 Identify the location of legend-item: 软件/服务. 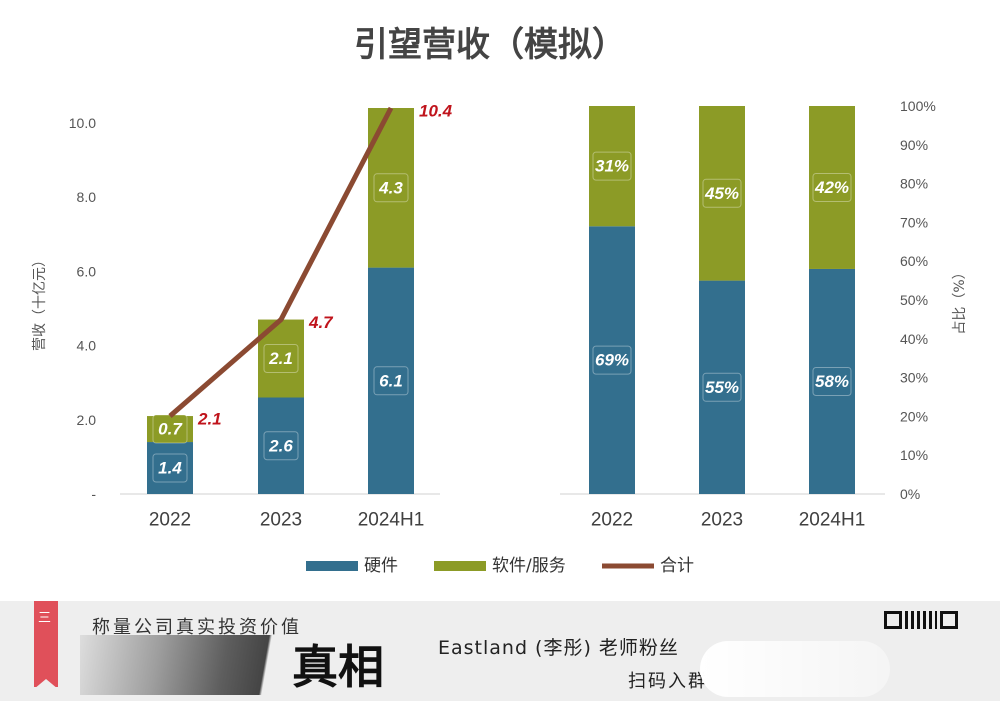
(500, 566).